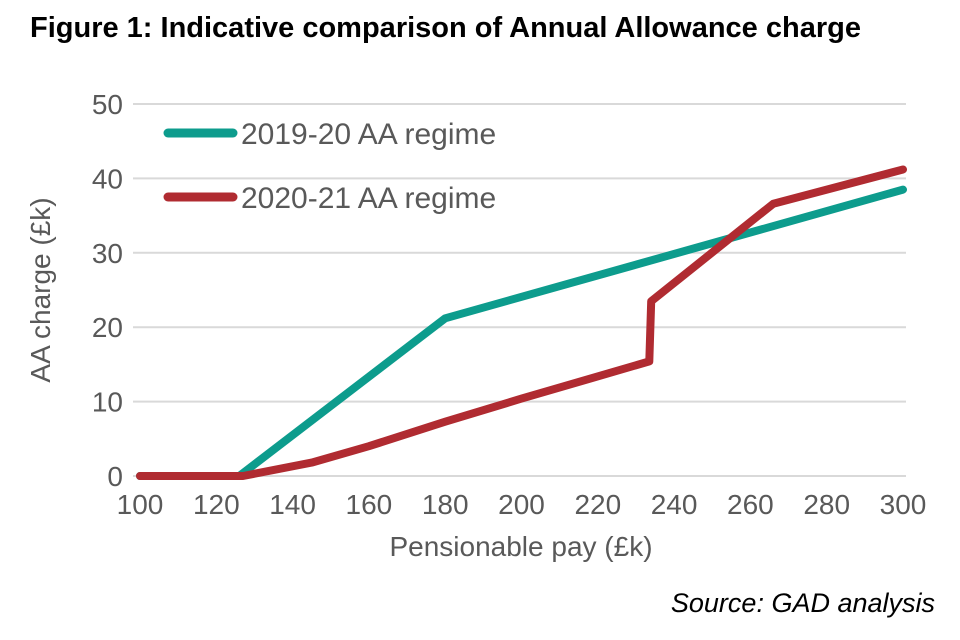  What do you see at coordinates (597, 504) in the screenshot?
I see `x-tick-label-220: 220` at bounding box center [597, 504].